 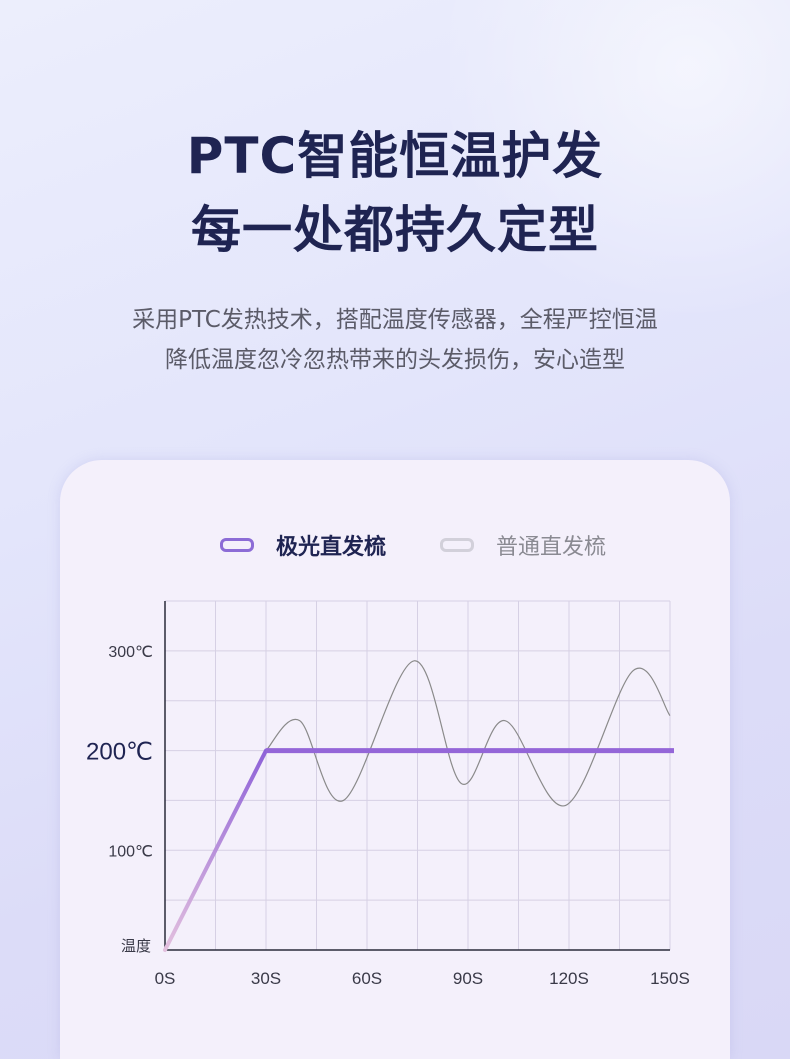 What do you see at coordinates (551, 547) in the screenshot?
I see `legend-label: 普通直发梳` at bounding box center [551, 547].